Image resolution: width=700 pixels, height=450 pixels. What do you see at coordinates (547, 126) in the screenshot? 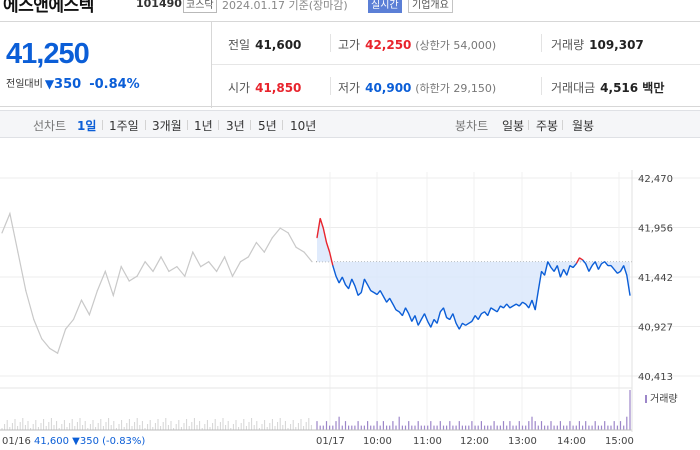
I see `candle-weekly: 주봉` at bounding box center [547, 126].